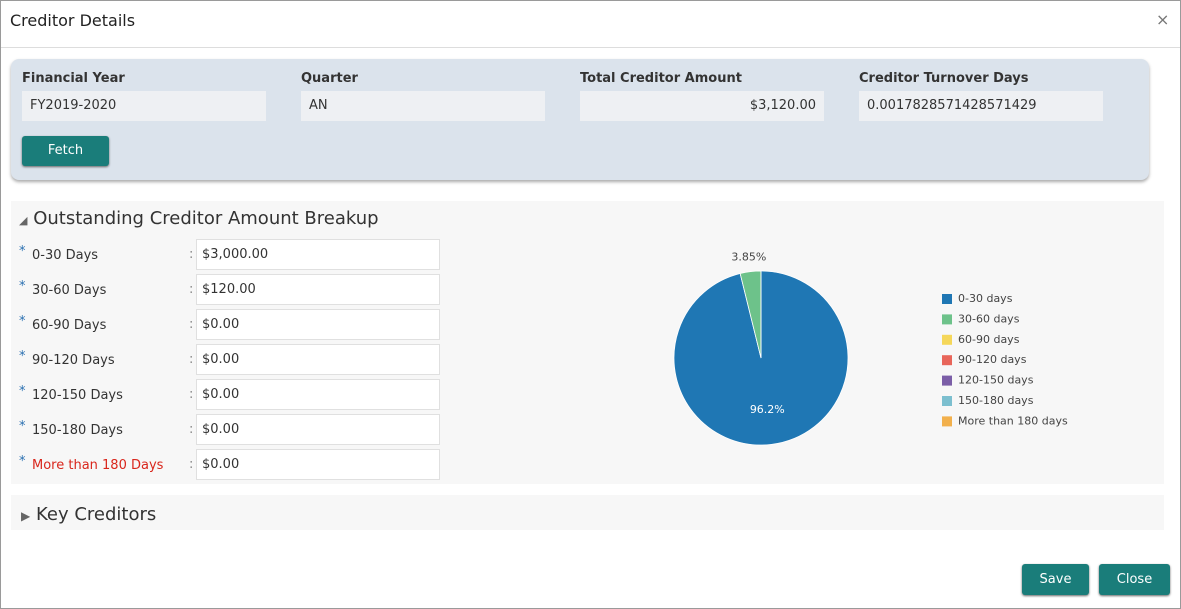 This screenshot has height=609, width=1181. What do you see at coordinates (996, 380) in the screenshot?
I see `legend-label: 120-150 days` at bounding box center [996, 380].